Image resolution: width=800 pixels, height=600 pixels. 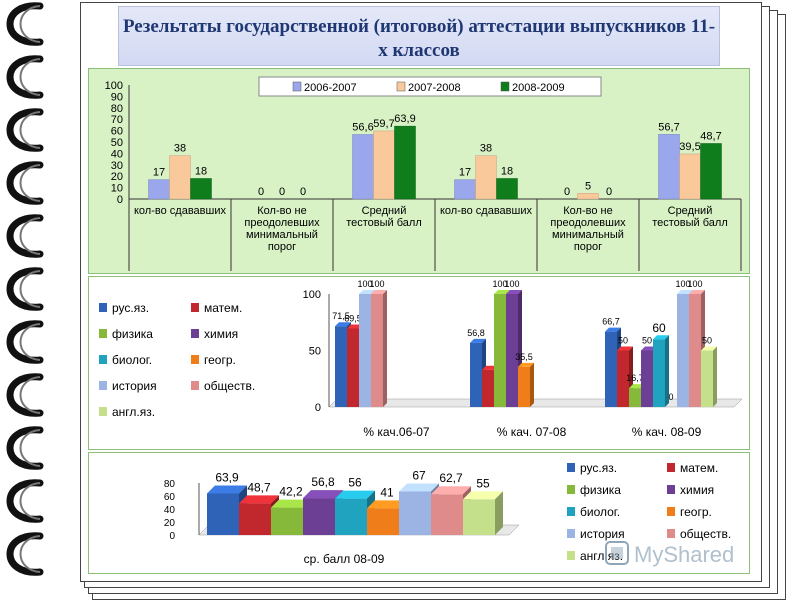 I want to click on binder-rings, so click(x=25, y=289).